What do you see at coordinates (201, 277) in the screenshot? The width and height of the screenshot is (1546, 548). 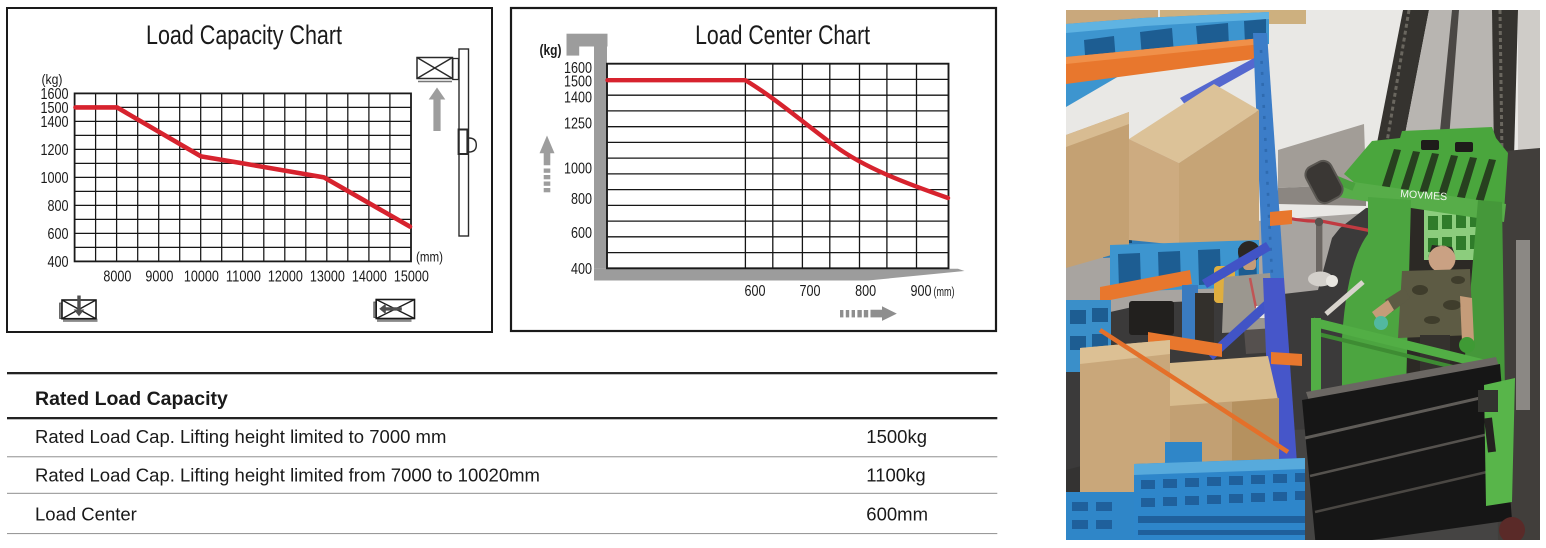 I see `svg-text: 10000` at bounding box center [201, 277].